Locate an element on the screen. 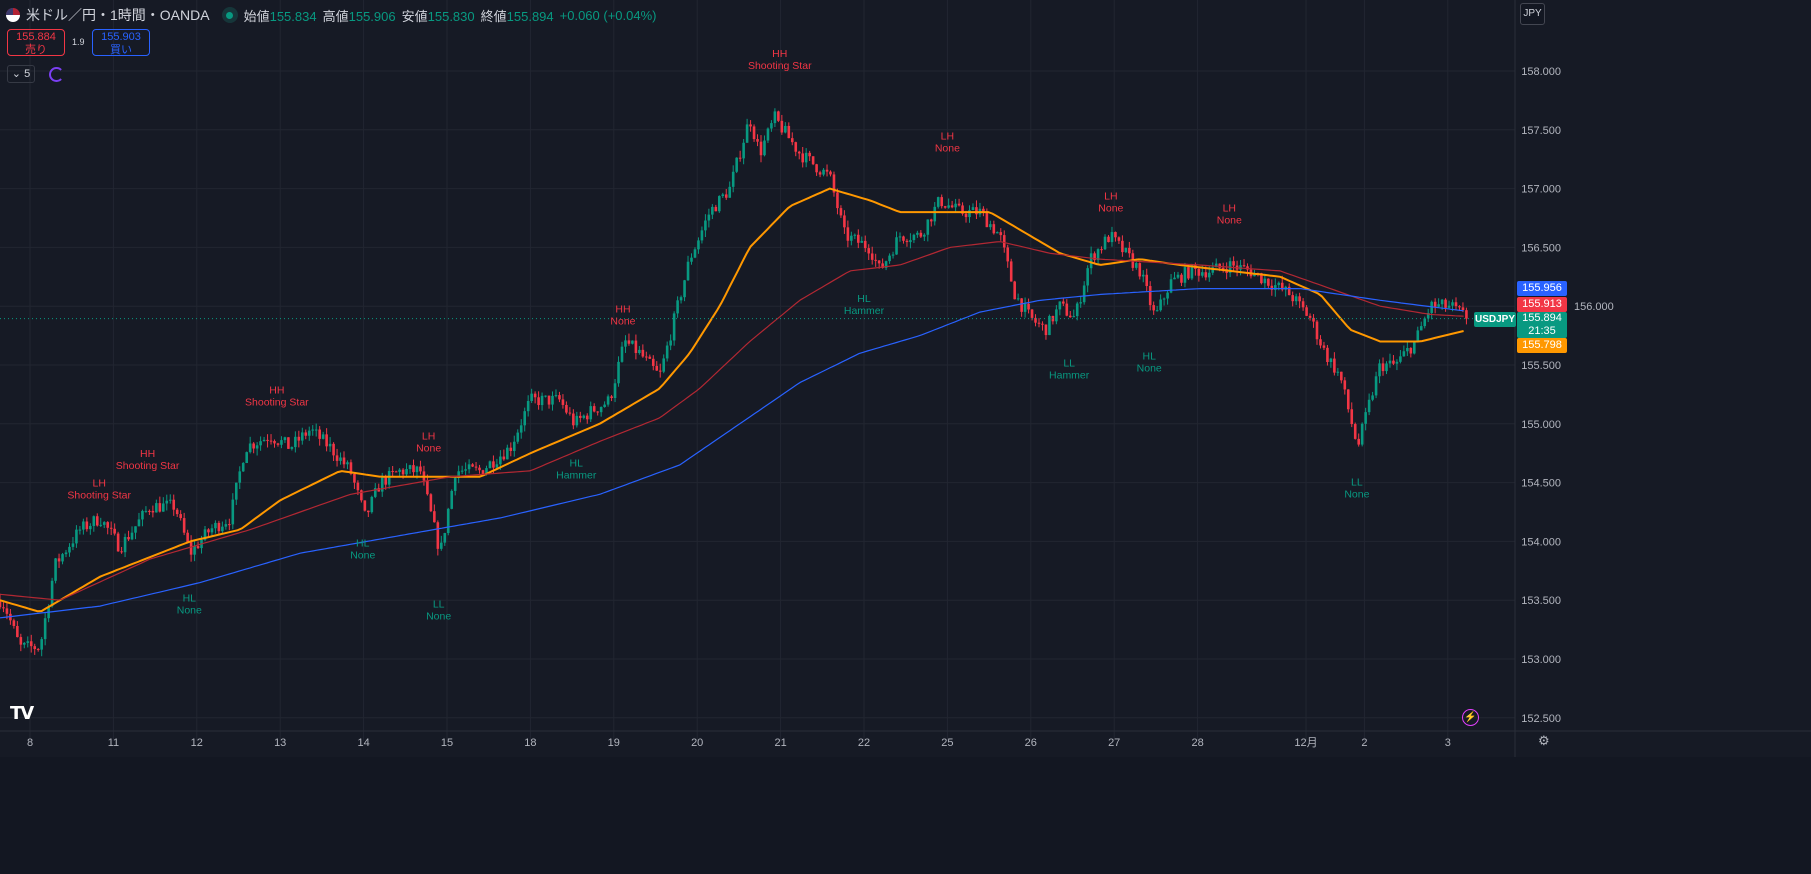  y-tick-label: 154.500 is located at coordinates (1541, 484).